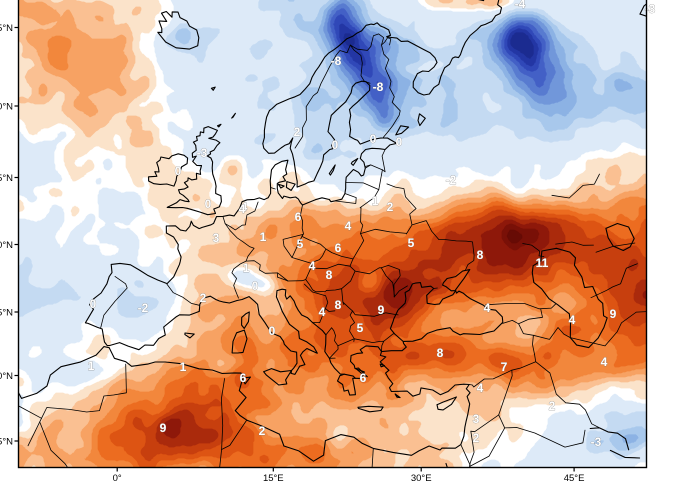 The height and width of the screenshot is (490, 696). What do you see at coordinates (273, 478) in the screenshot?
I see `svg-text: 15°E` at bounding box center [273, 478].